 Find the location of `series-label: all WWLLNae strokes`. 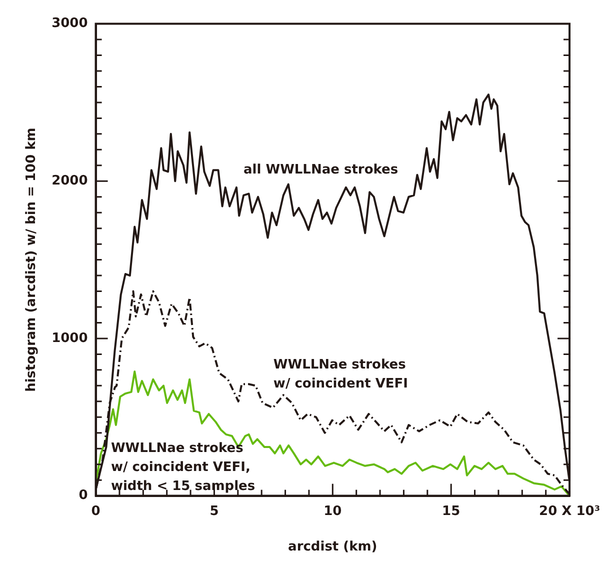

series-label: all WWLLNae strokes is located at coordinates (321, 170).